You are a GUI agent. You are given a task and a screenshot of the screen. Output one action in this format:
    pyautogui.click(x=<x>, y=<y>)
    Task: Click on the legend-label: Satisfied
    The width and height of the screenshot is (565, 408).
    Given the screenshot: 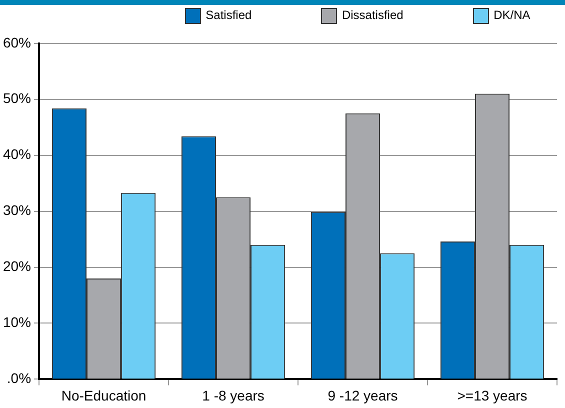 What is the action you would take?
    pyautogui.click(x=228, y=16)
    